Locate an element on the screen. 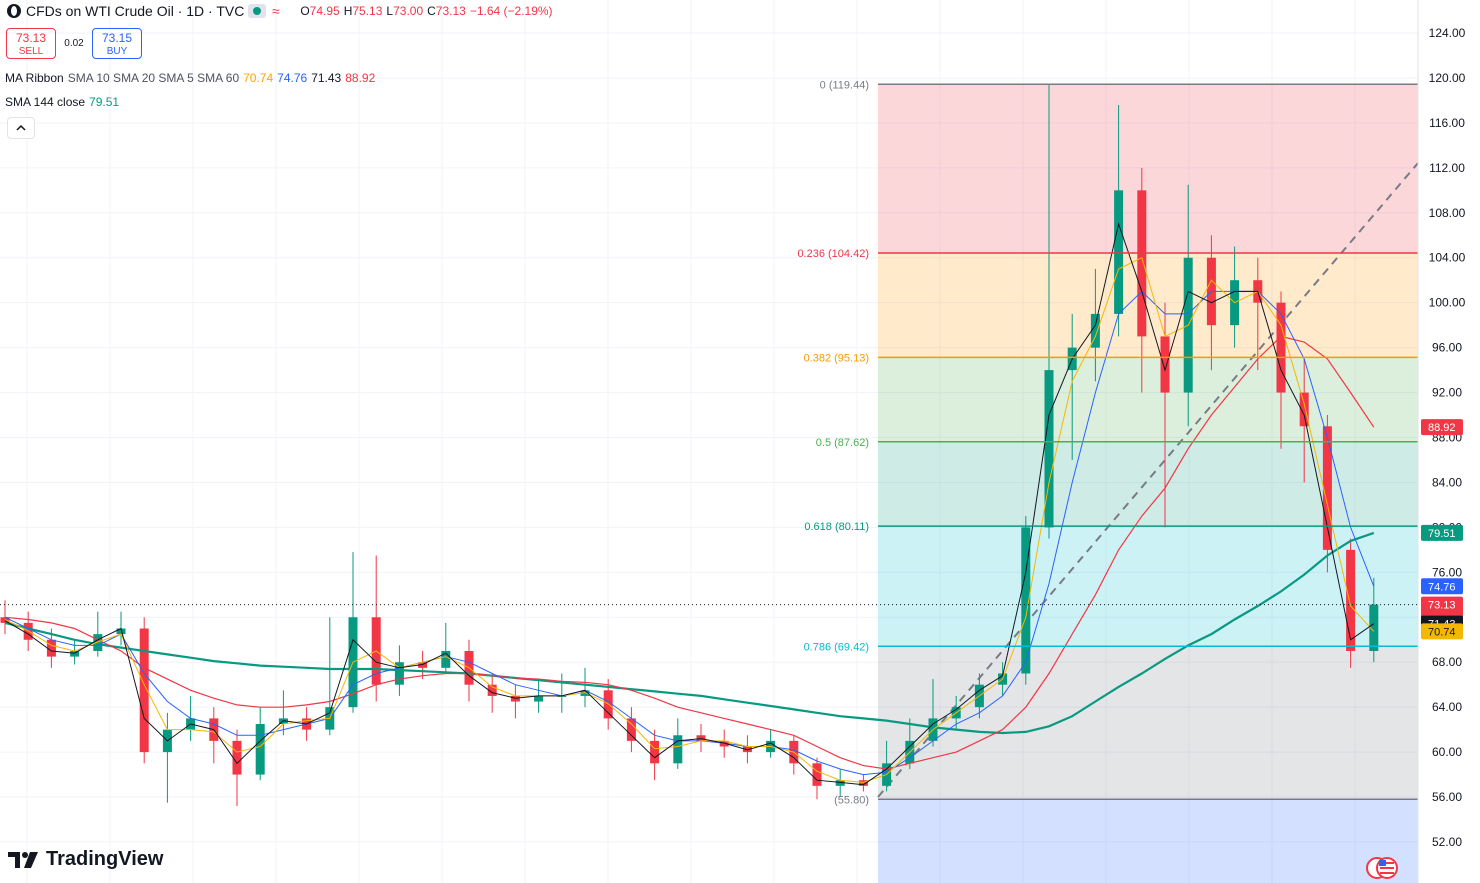 This screenshot has width=1480, height=883. price-axis is located at coordinates (1449, 441).